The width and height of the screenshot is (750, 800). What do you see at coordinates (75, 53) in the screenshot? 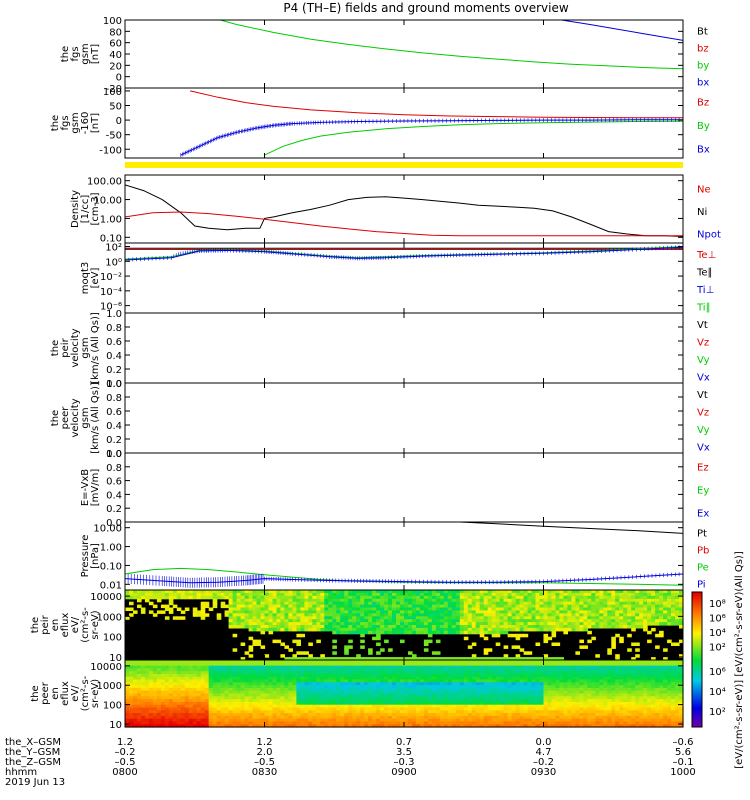
I see `ylabel-line-fgs: fgs` at bounding box center [75, 53].